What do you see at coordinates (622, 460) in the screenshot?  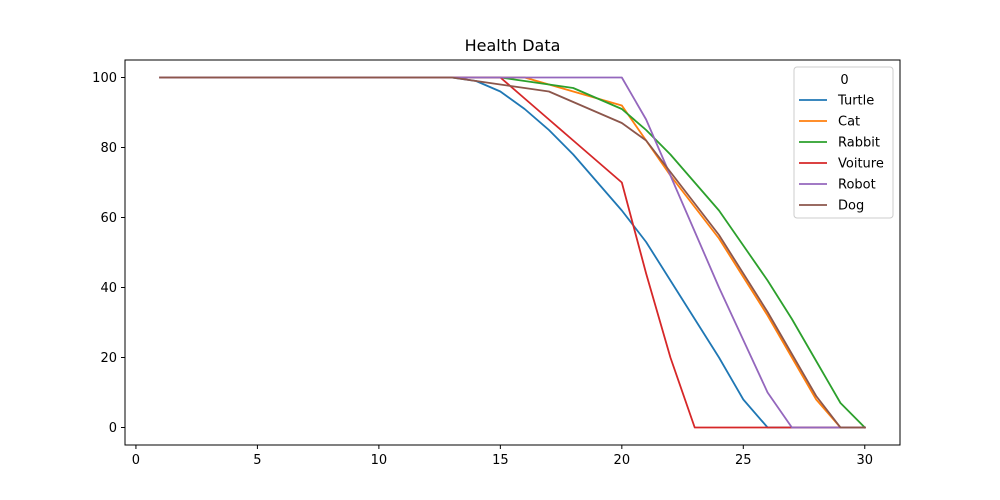 I see `x-tick-label: 20` at bounding box center [622, 460].